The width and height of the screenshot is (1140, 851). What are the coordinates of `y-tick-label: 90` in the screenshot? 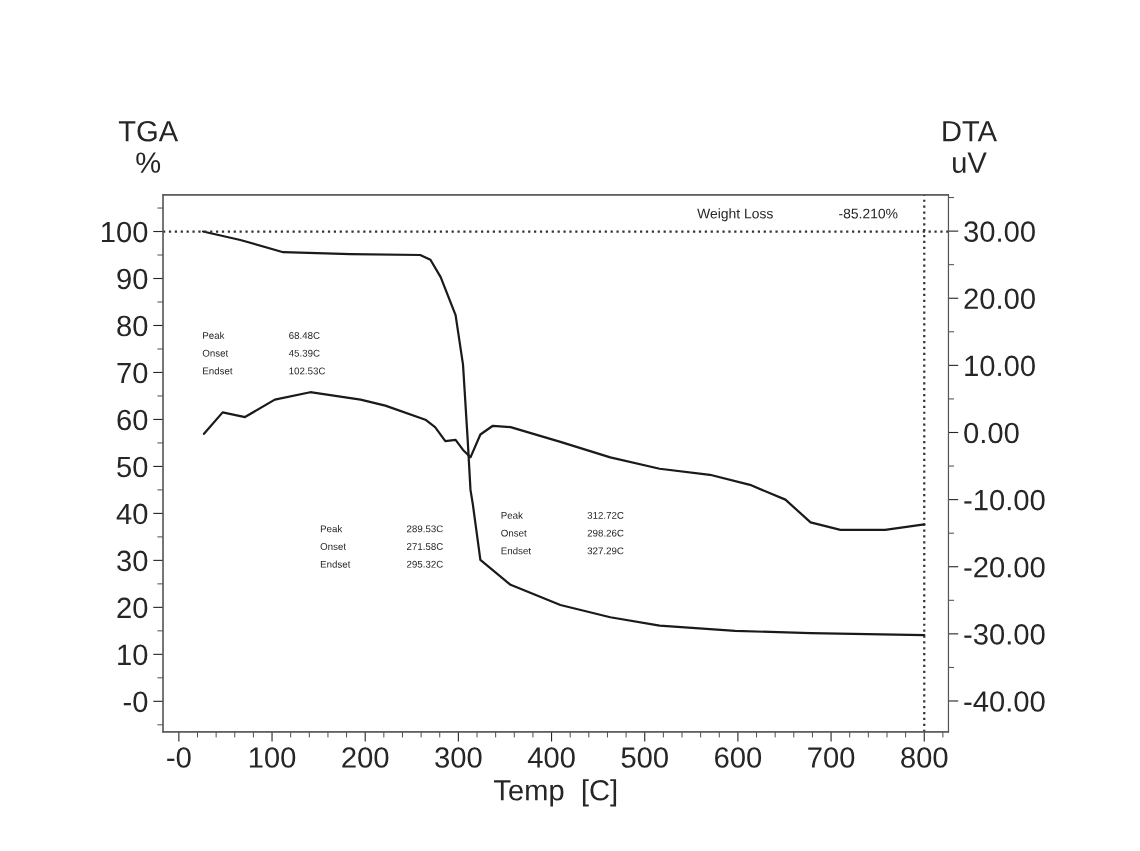 It's located at (132, 279).